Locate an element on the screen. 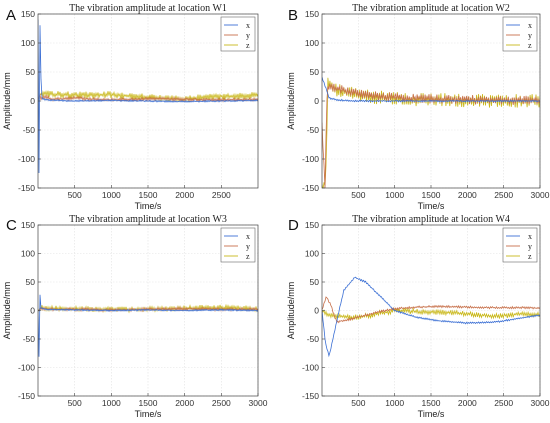 Image resolution: width=550 pixels, height=423 pixels. panel-label: C is located at coordinates (11, 225).